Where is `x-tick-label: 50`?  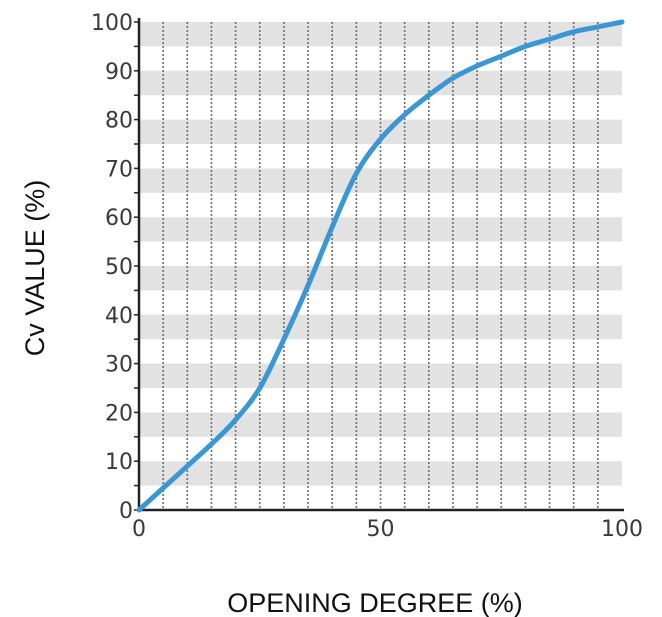
x-tick-label: 50 is located at coordinates (381, 529).